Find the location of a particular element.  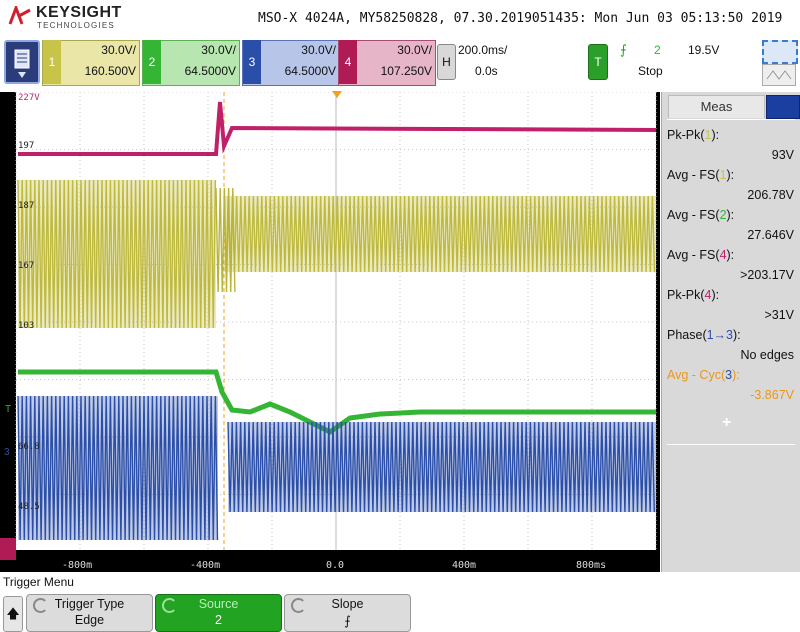

trigger-position-marker is located at coordinates (337, 94).